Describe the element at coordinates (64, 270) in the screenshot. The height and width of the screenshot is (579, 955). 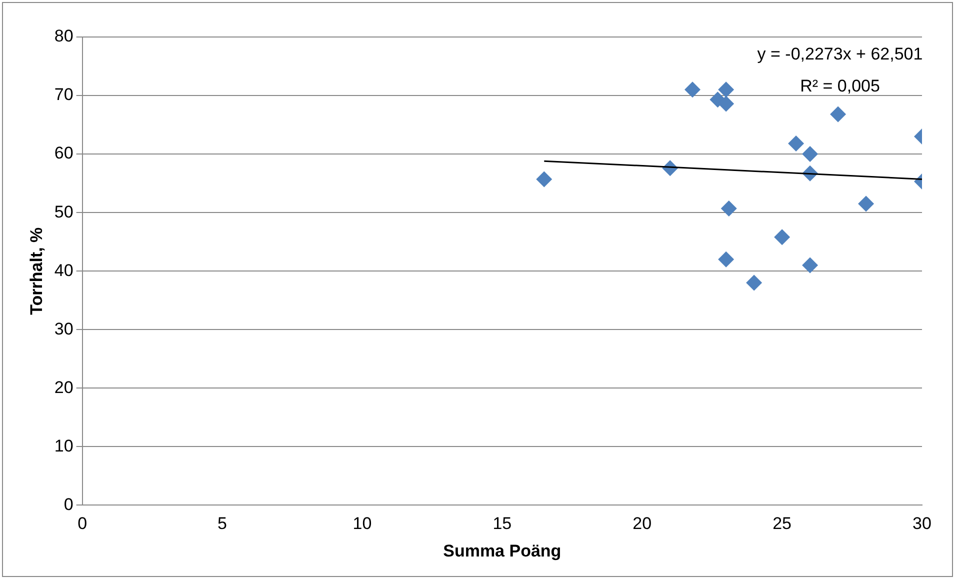
I see `y-tick-label: 40` at that location.